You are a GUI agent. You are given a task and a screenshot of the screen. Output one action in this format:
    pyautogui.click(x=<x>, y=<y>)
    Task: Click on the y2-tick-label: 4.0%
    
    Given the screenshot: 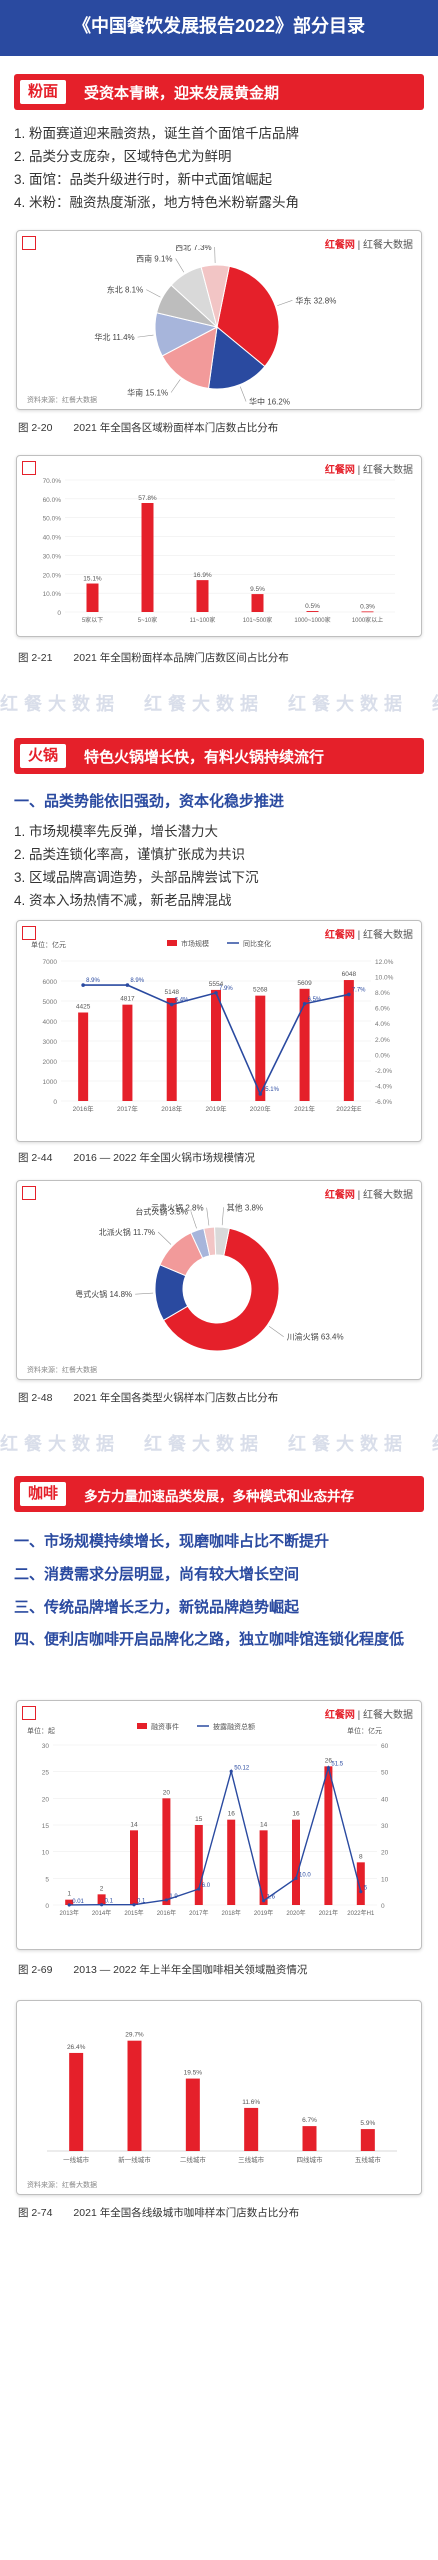 What is the action you would take?
    pyautogui.click(x=382, y=1024)
    